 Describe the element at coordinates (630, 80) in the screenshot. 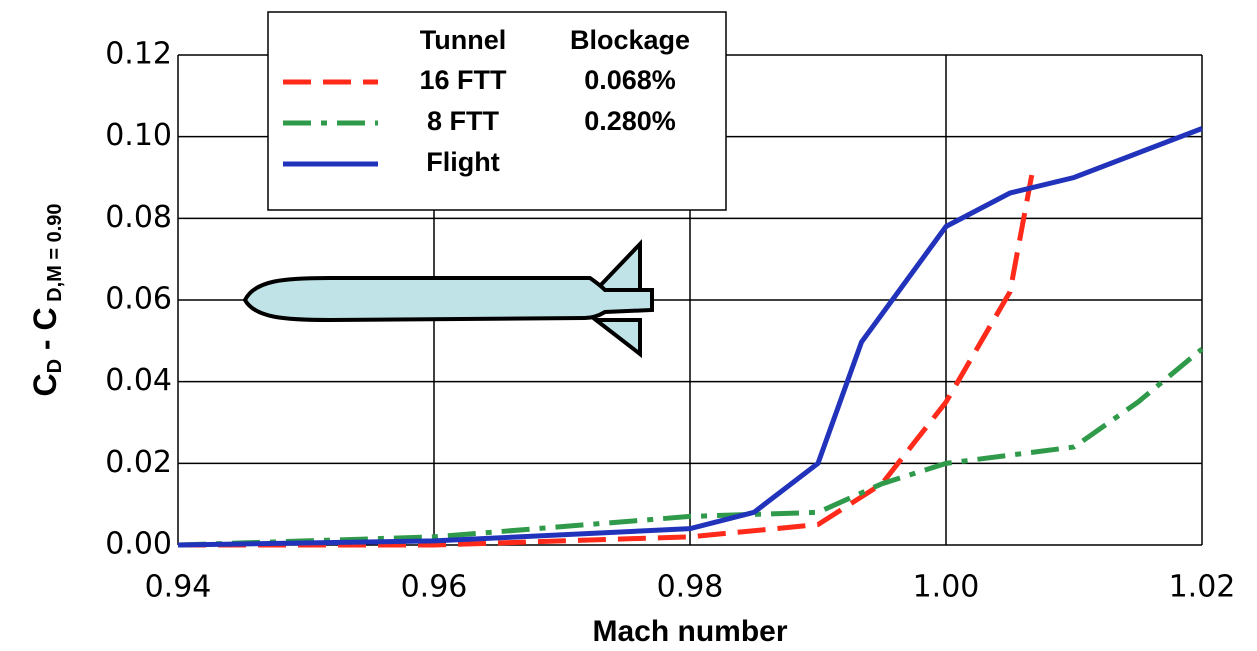

I see `legend-blockage: 0.068%` at that location.